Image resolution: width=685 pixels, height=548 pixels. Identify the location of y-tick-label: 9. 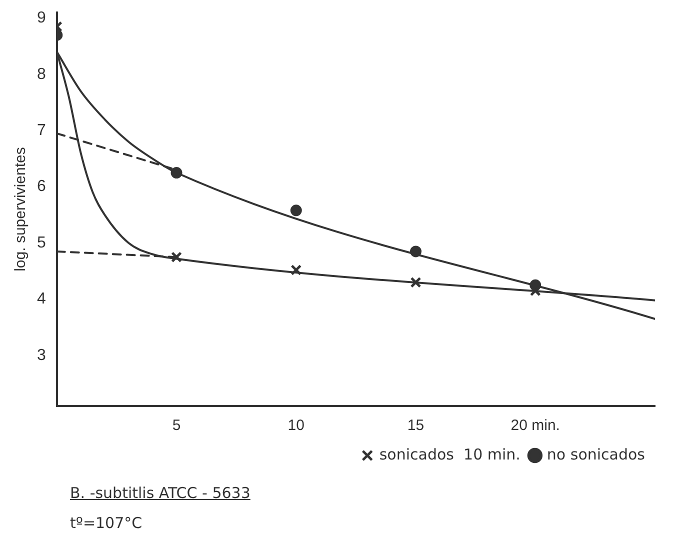
(41, 18).